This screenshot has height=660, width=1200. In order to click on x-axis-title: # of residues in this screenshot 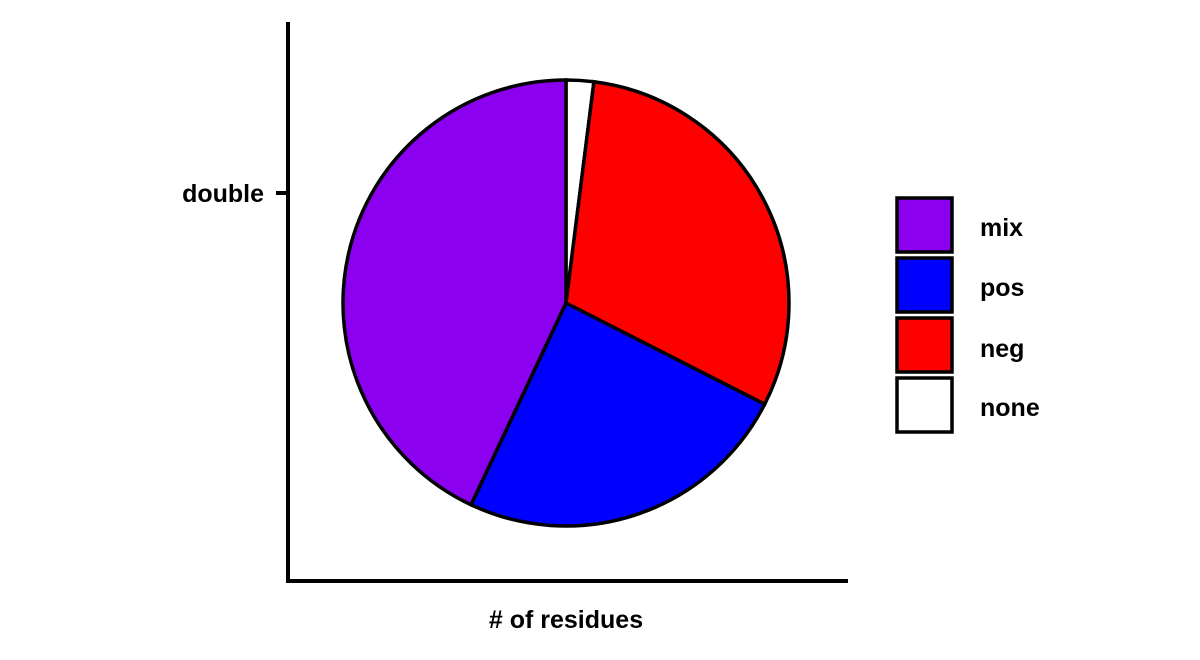, I will do `click(566, 620)`.